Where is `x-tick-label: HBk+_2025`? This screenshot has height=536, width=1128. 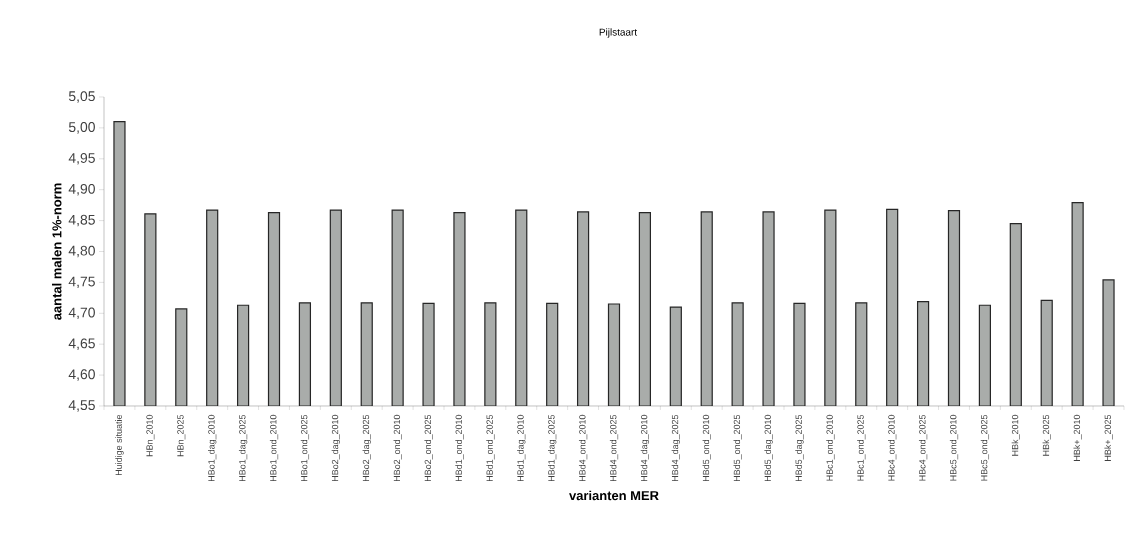
x-tick-label: HBk+_2025 is located at coordinates (1108, 437).